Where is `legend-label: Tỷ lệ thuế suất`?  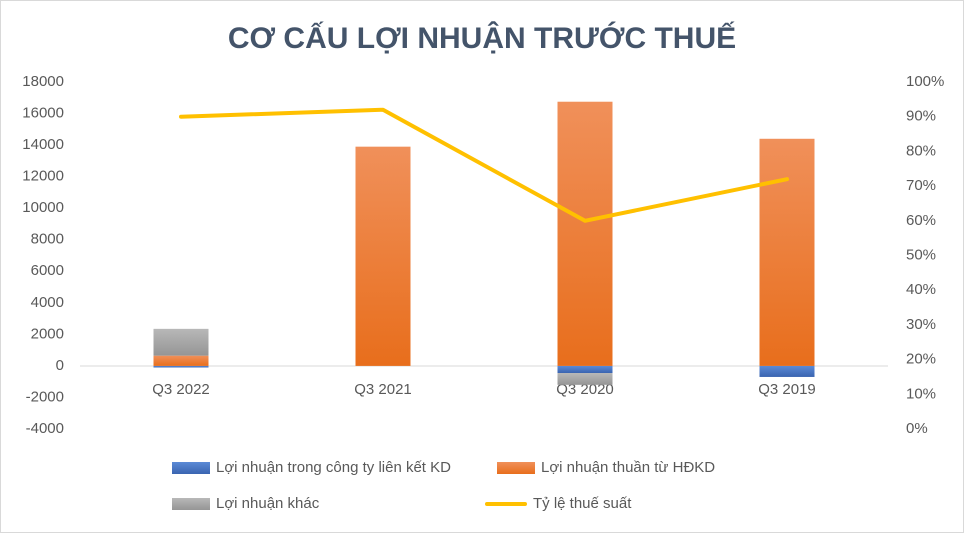
legend-label: Tỷ lệ thuế suất is located at coordinates (582, 503).